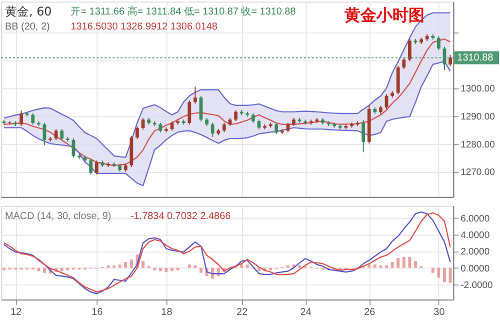 Image resolution: width=500 pixels, height=326 pixels. I want to click on y-tick-label: 1300.00, so click(477, 89).